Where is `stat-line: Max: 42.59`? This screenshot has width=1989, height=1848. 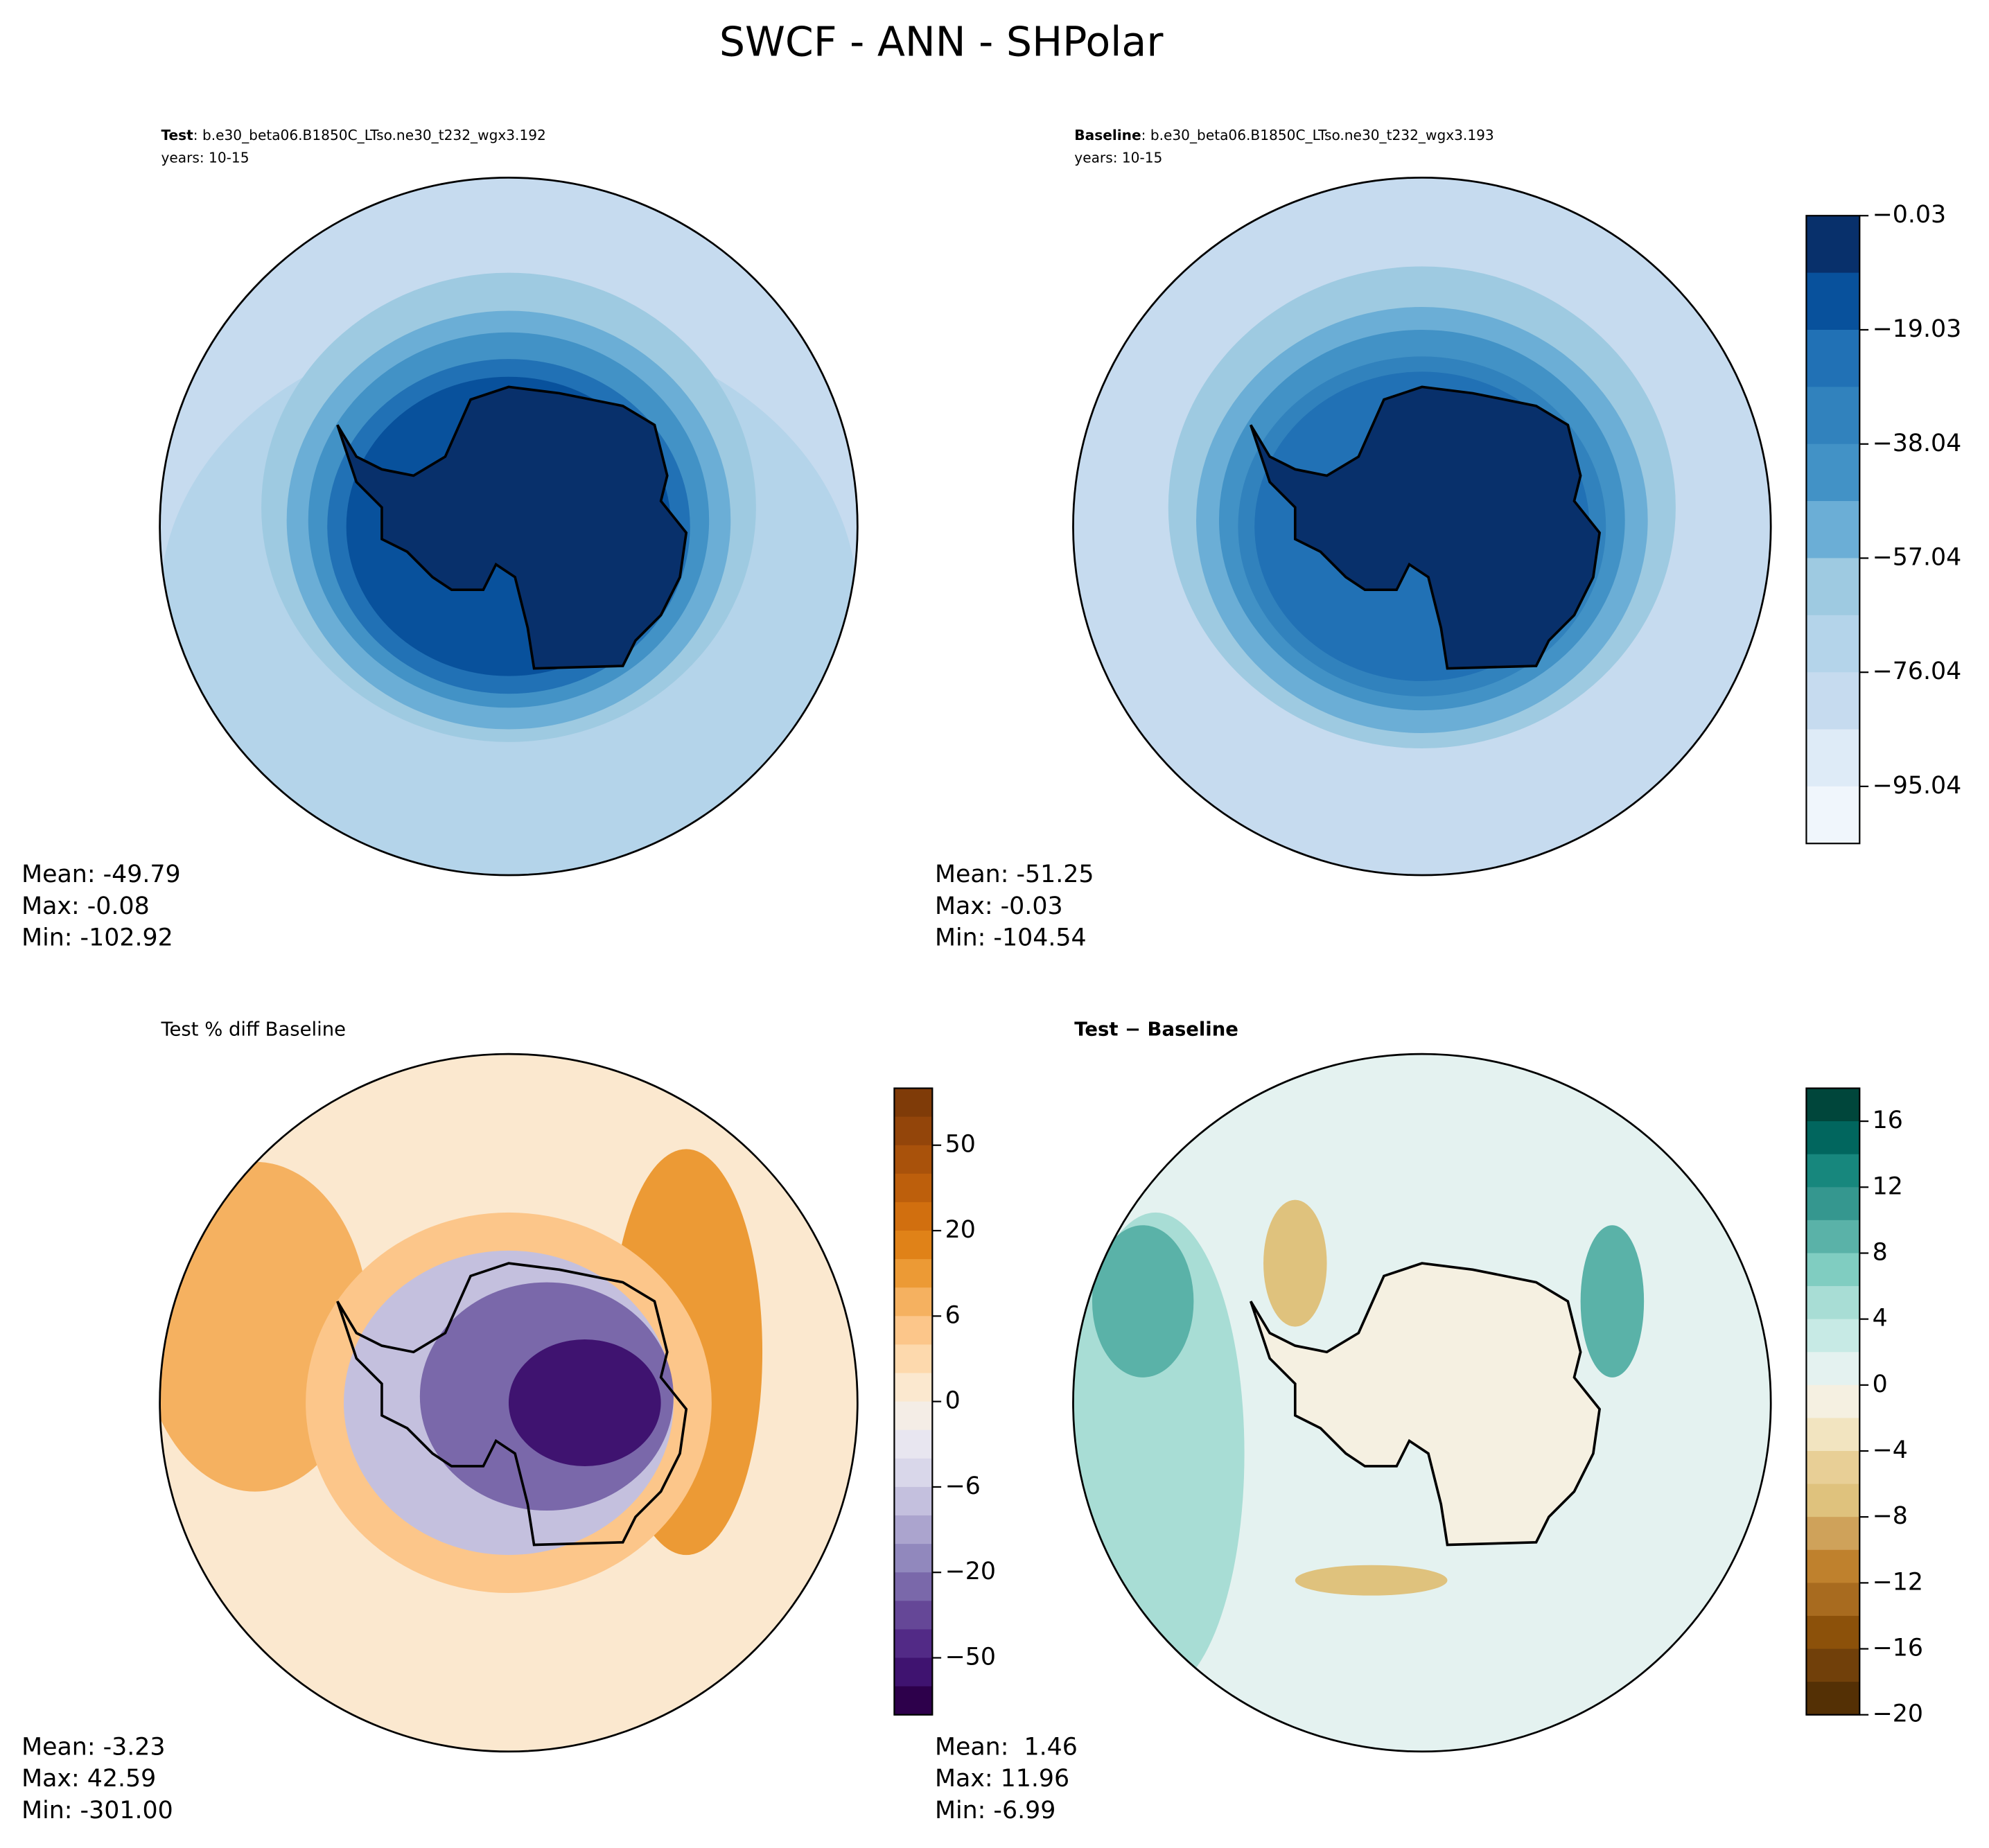 stat-line: Max: 42.59 is located at coordinates (88, 1779).